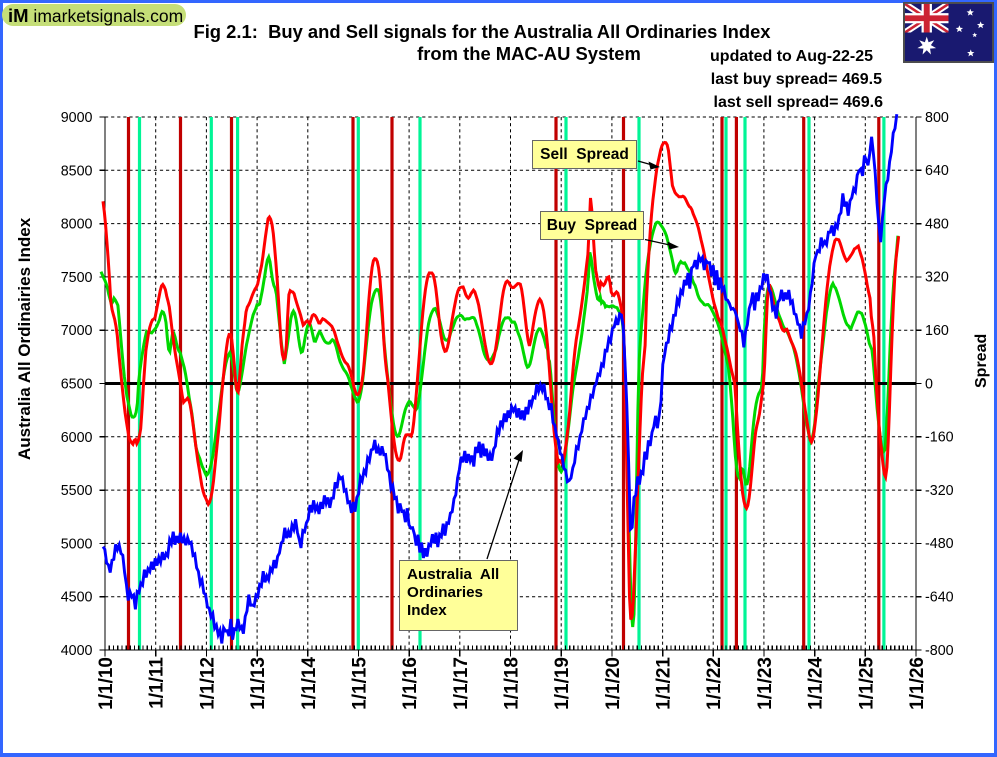  What do you see at coordinates (77, 385) in the screenshot?
I see `svg-text: 6500` at bounding box center [77, 385].